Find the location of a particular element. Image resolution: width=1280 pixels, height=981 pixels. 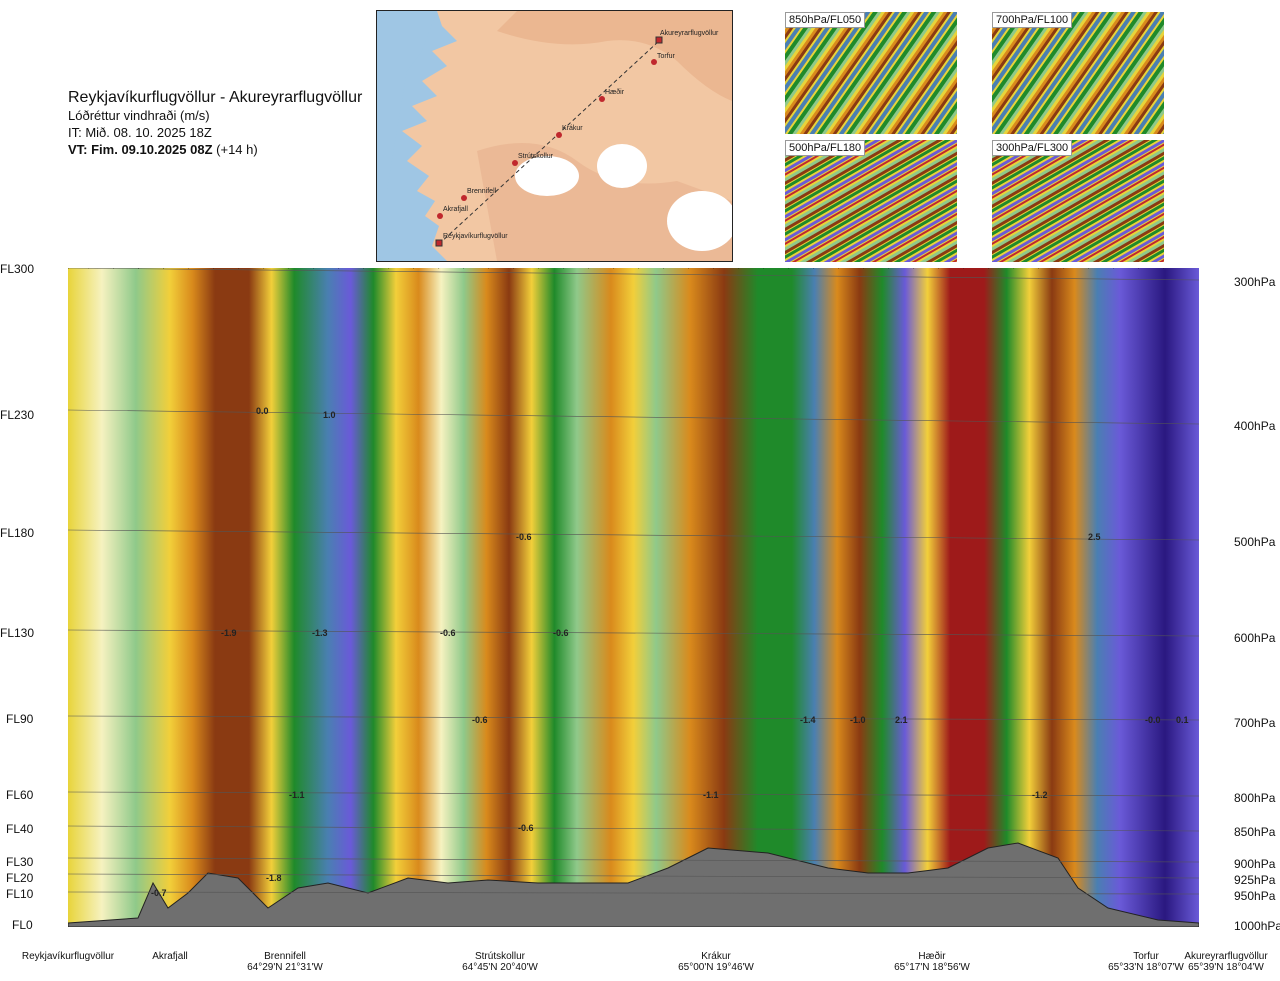

pressure-label: 950hPa is located at coordinates (1255, 896).